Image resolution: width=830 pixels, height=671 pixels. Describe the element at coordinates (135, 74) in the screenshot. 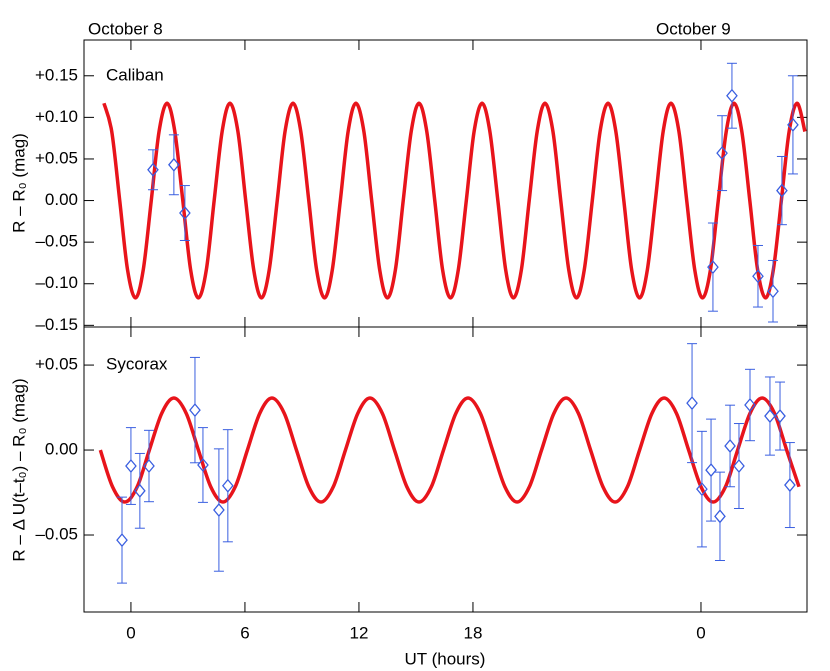

I see `panel-label: Caliban` at that location.